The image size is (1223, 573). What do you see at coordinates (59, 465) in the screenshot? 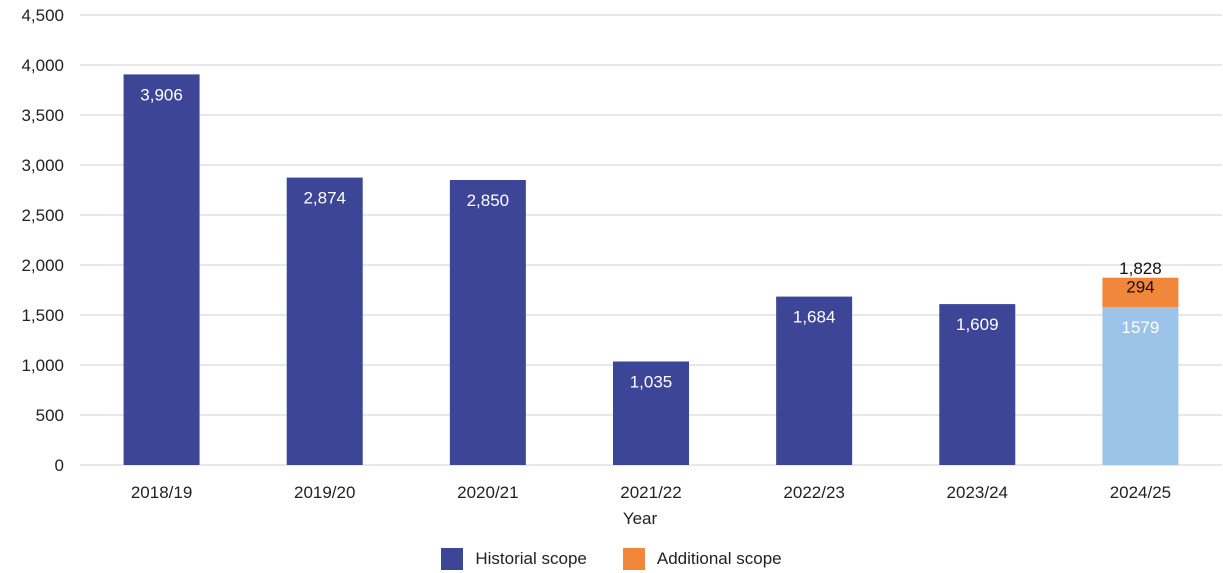
I see `y-tick-label: 0` at bounding box center [59, 465].